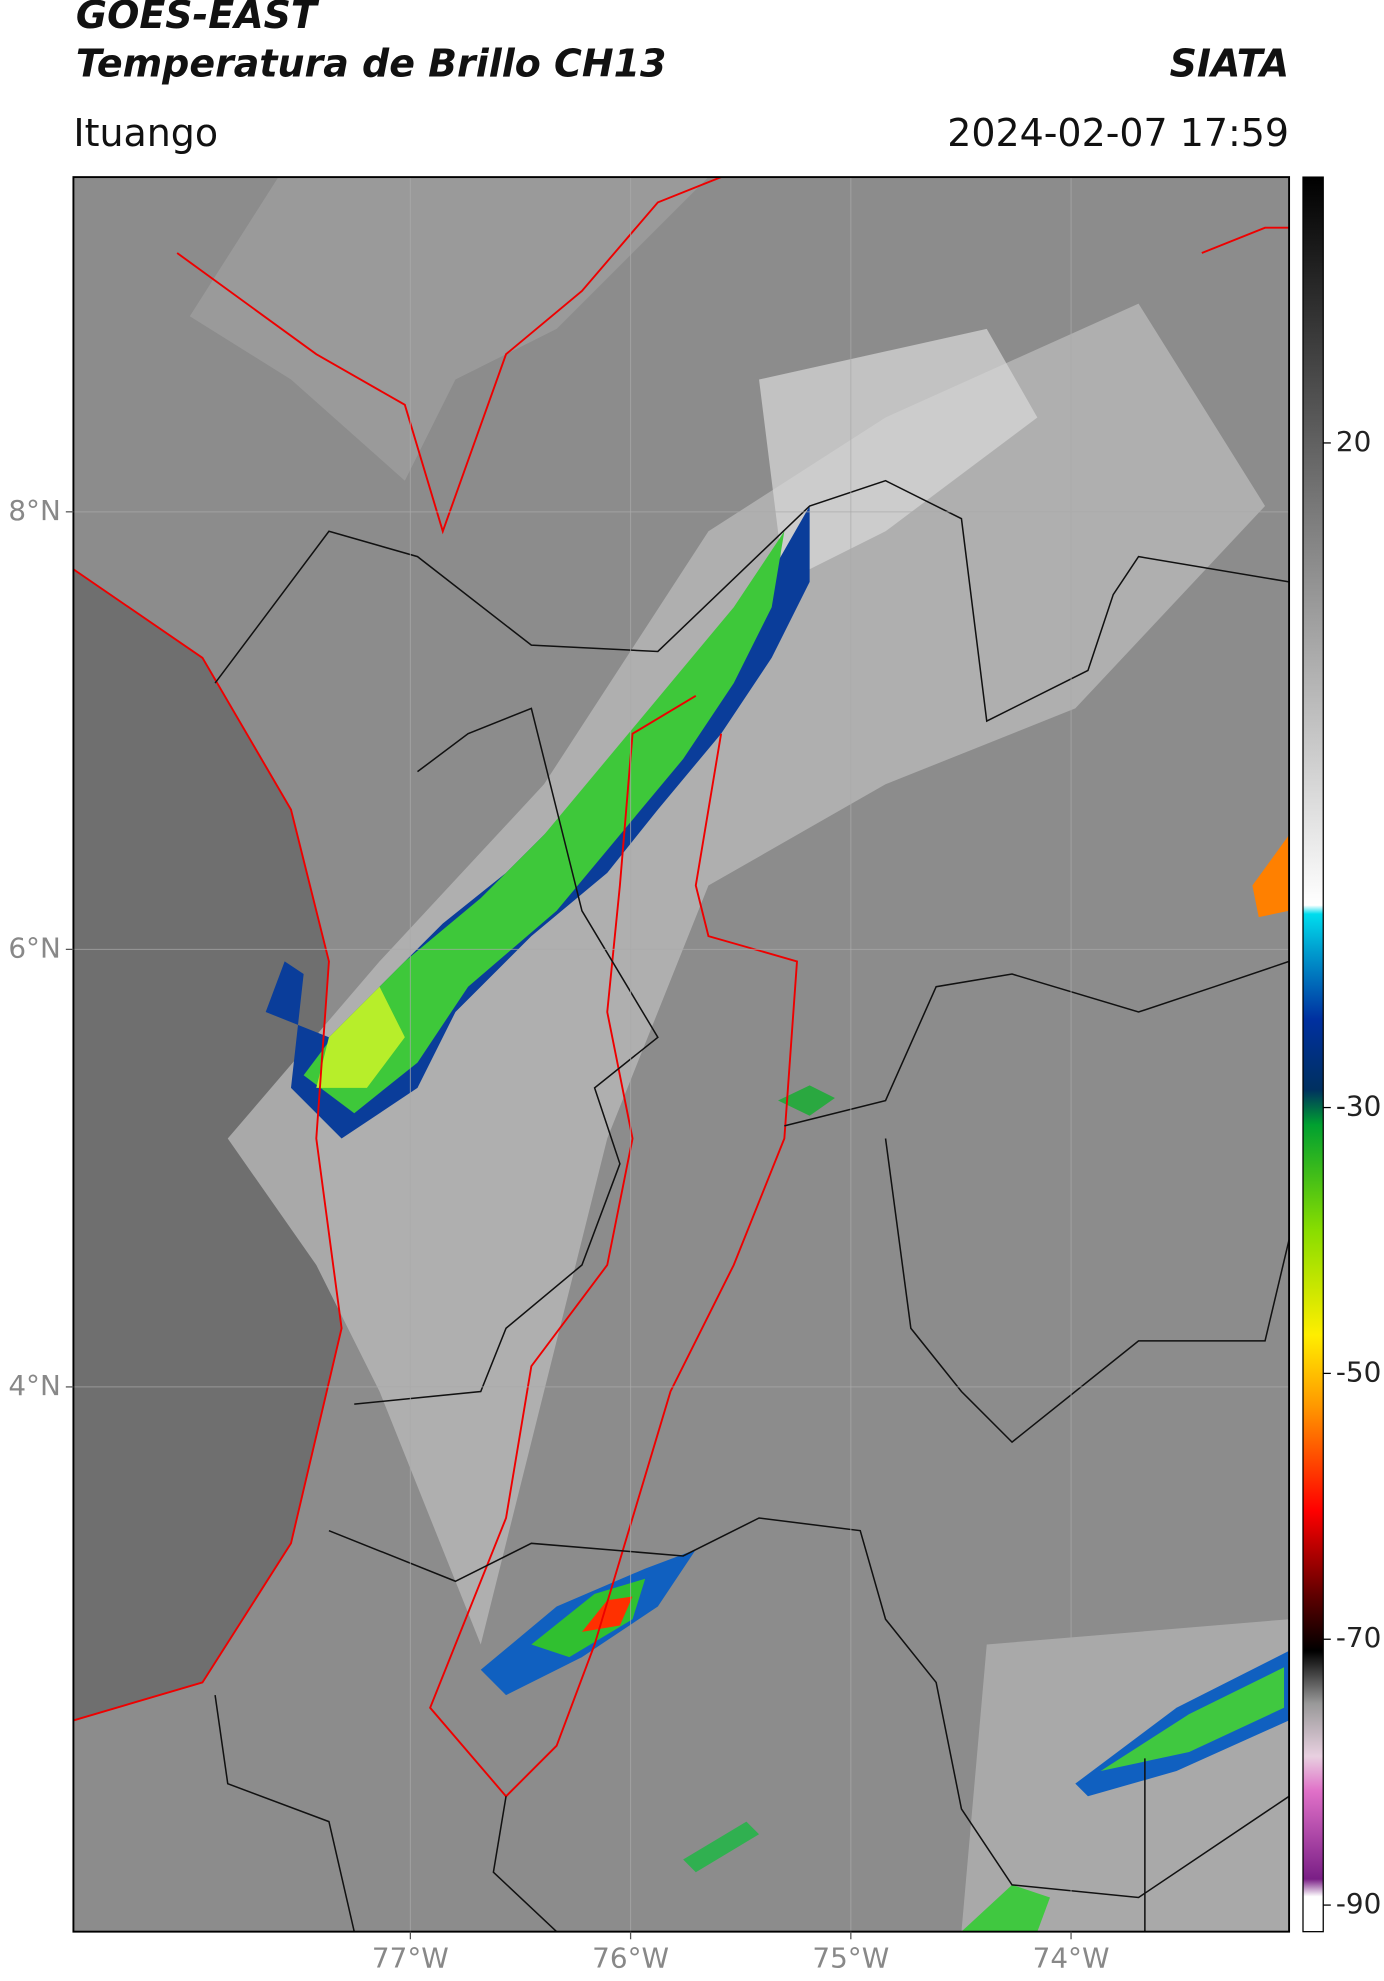  Describe the element at coordinates (371, 63) in the screenshot. I see `subtitle: Temperatura de Brillo CH13` at that location.